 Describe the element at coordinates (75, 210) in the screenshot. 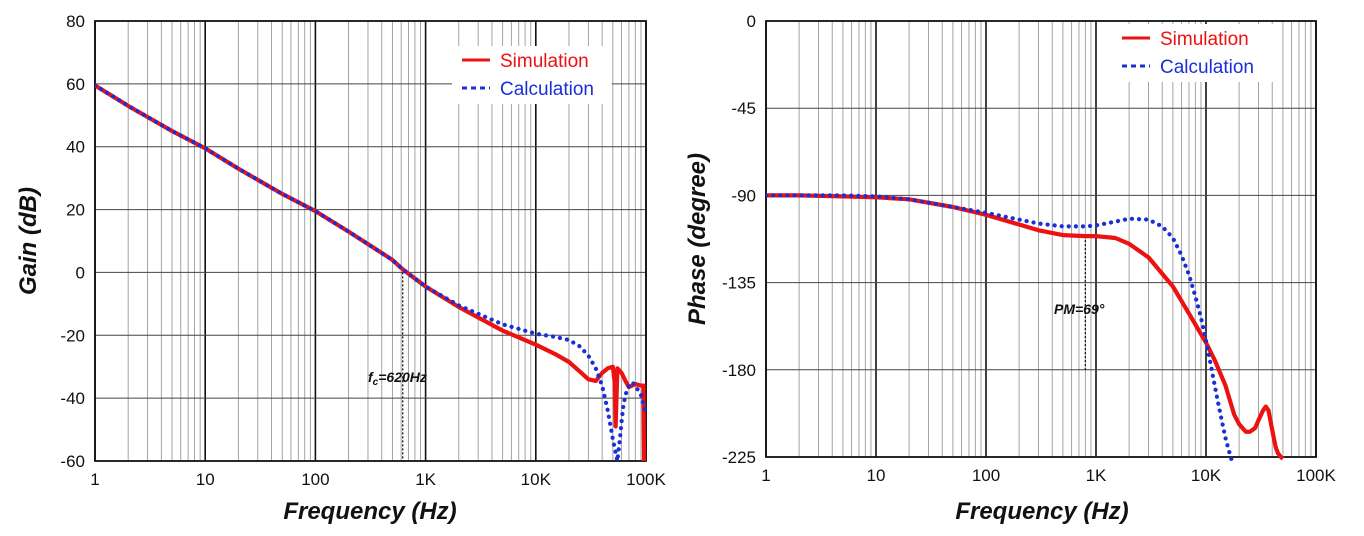

I see `y-tick-label: 20` at that location.